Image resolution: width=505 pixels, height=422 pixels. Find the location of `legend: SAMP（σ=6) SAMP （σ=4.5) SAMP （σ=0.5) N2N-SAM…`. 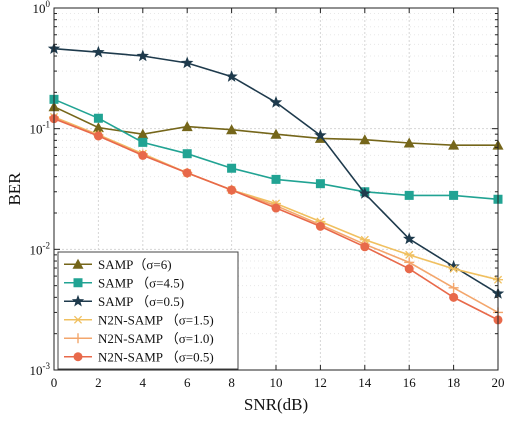

legend: SAMP（σ=6) SAMP （σ=4.5) SAMP （σ=0.5) N2N-SAM… is located at coordinates (148, 310).